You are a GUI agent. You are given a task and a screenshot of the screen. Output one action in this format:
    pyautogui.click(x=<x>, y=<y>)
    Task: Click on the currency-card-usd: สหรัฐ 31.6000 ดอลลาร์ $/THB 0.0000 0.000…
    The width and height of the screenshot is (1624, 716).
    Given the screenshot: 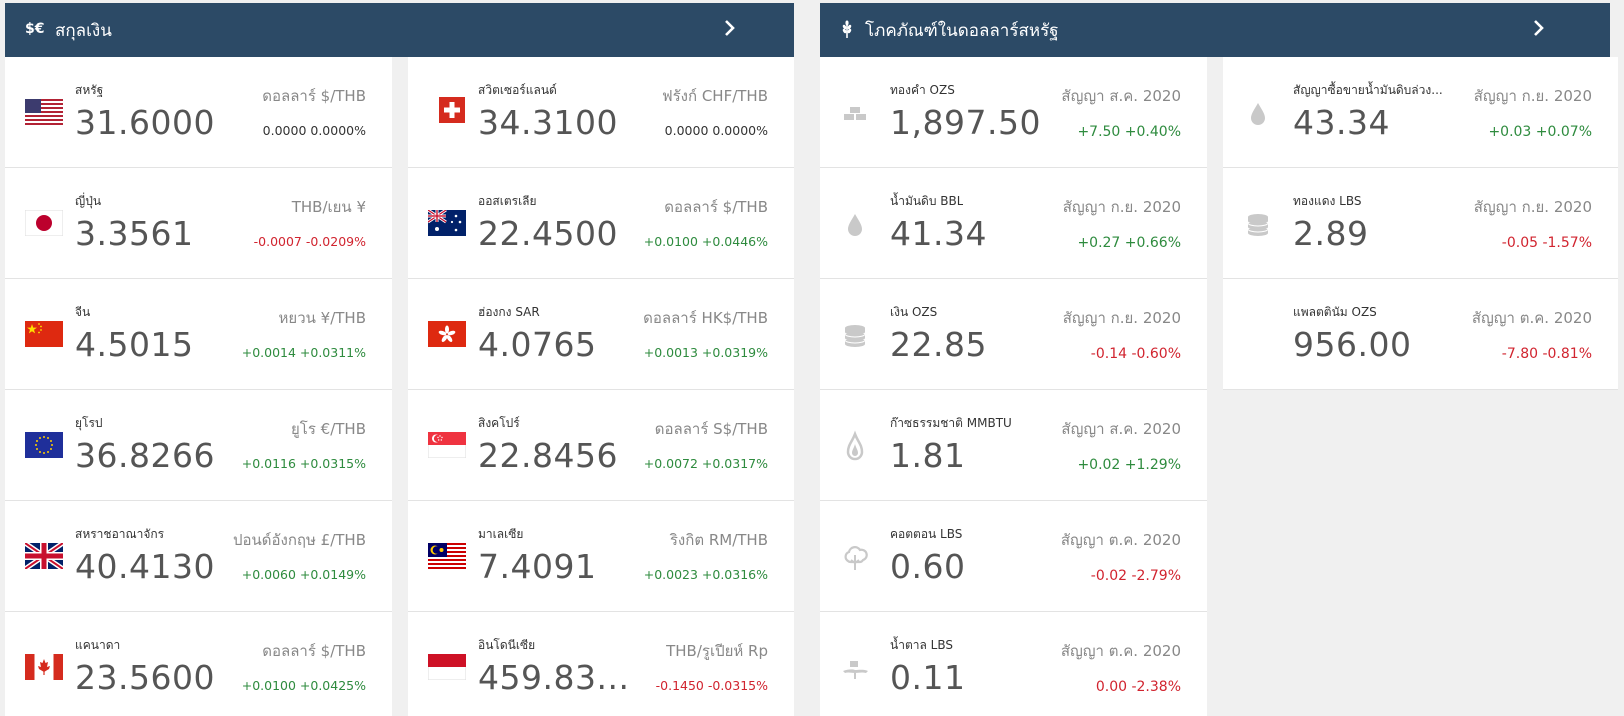 What is the action you would take?
    pyautogui.click(x=198, y=112)
    